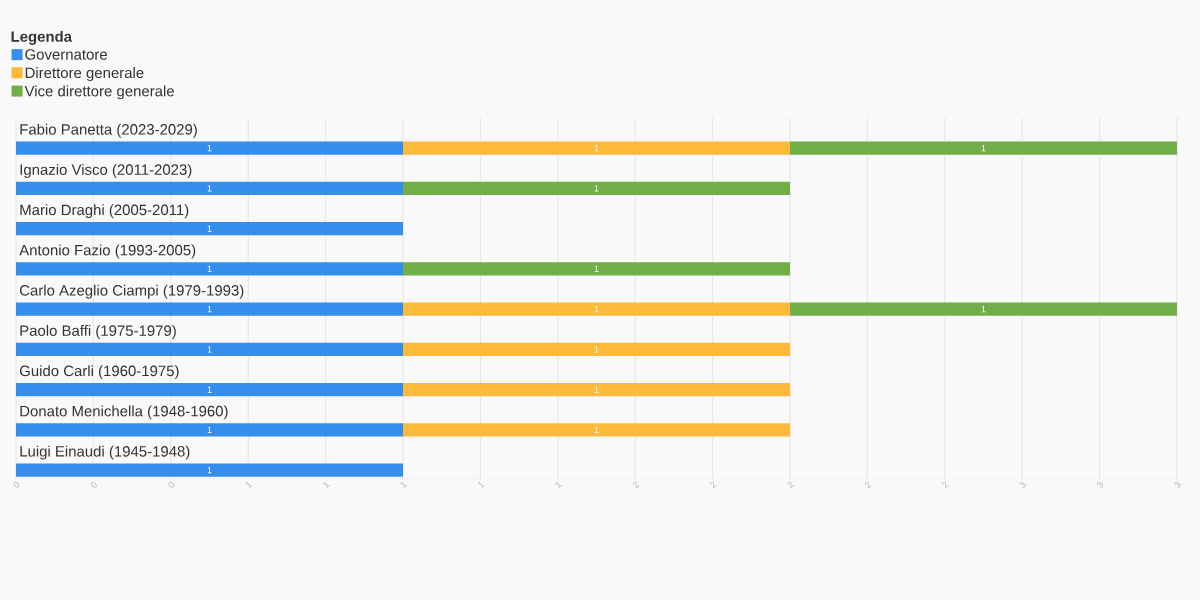  What do you see at coordinates (106, 170) in the screenshot?
I see `y-tick-label: Ignazio Visco (2011-2023)` at bounding box center [106, 170].